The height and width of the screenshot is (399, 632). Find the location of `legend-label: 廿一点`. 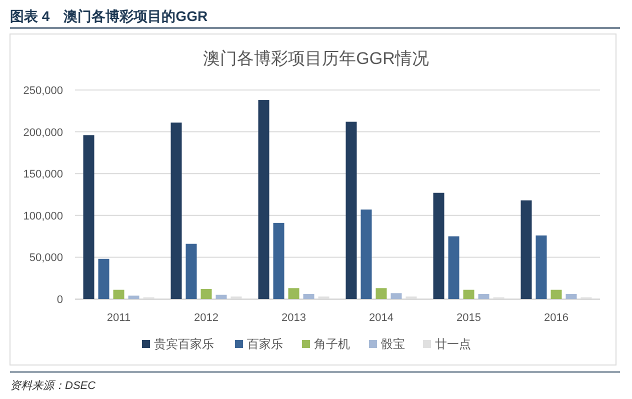

legend-label: 廿一点 is located at coordinates (453, 344).